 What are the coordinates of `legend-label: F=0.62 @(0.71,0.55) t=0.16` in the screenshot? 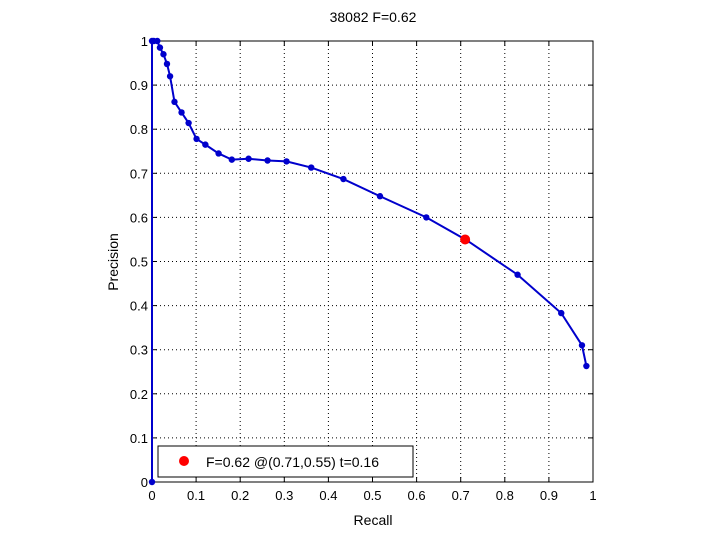 It's located at (292, 462).